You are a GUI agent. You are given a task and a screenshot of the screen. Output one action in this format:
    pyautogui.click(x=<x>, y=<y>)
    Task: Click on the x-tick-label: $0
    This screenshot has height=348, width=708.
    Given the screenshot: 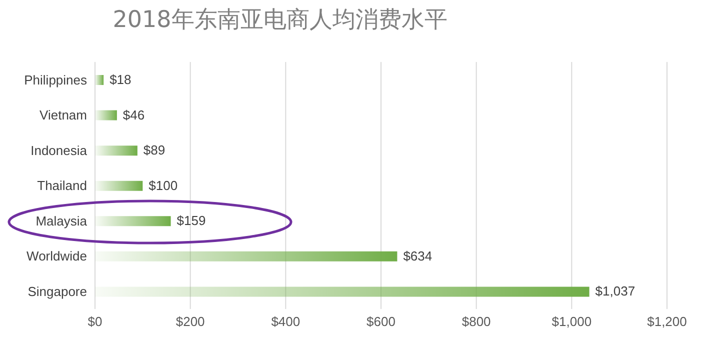 What is the action you would take?
    pyautogui.click(x=95, y=322)
    